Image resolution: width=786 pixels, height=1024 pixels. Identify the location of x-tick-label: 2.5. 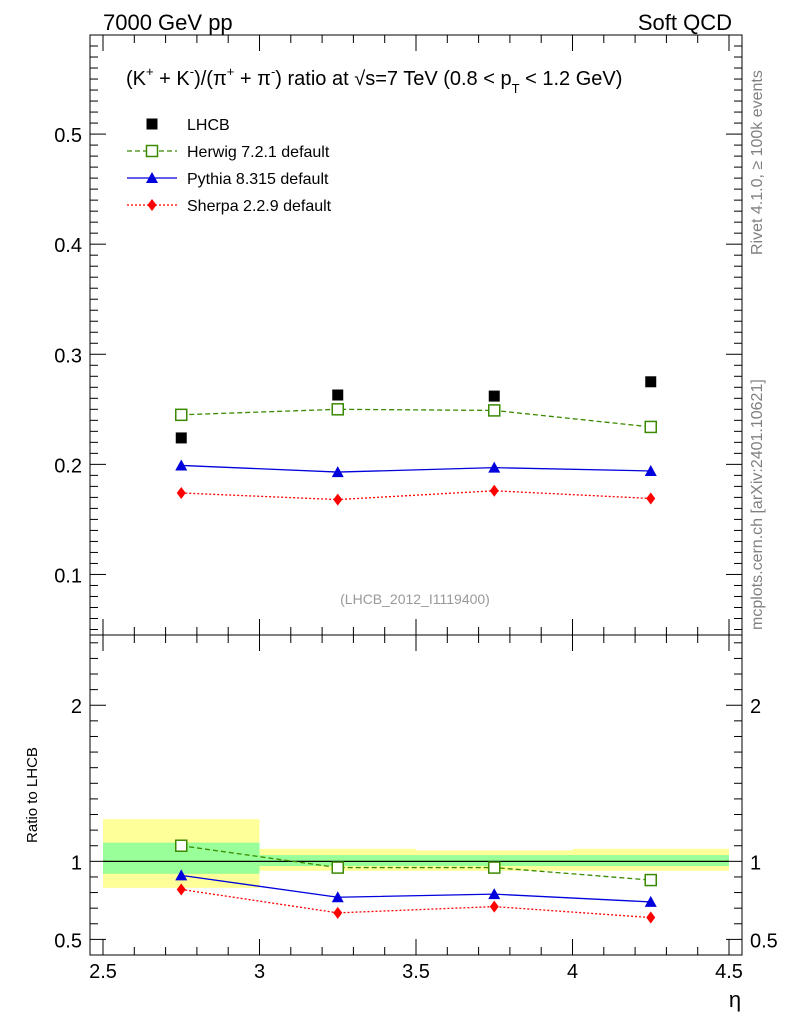
(103, 972).